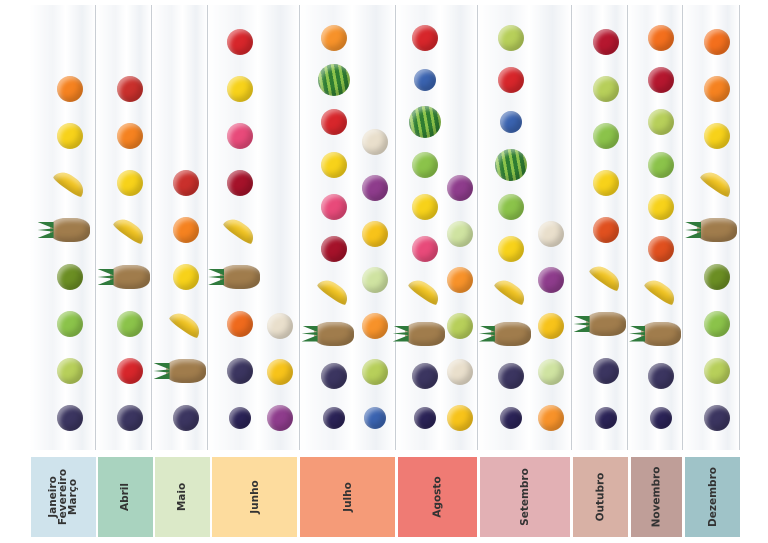 The width and height of the screenshot is (768, 543). I want to click on month-column-julho, so click(348, 227).